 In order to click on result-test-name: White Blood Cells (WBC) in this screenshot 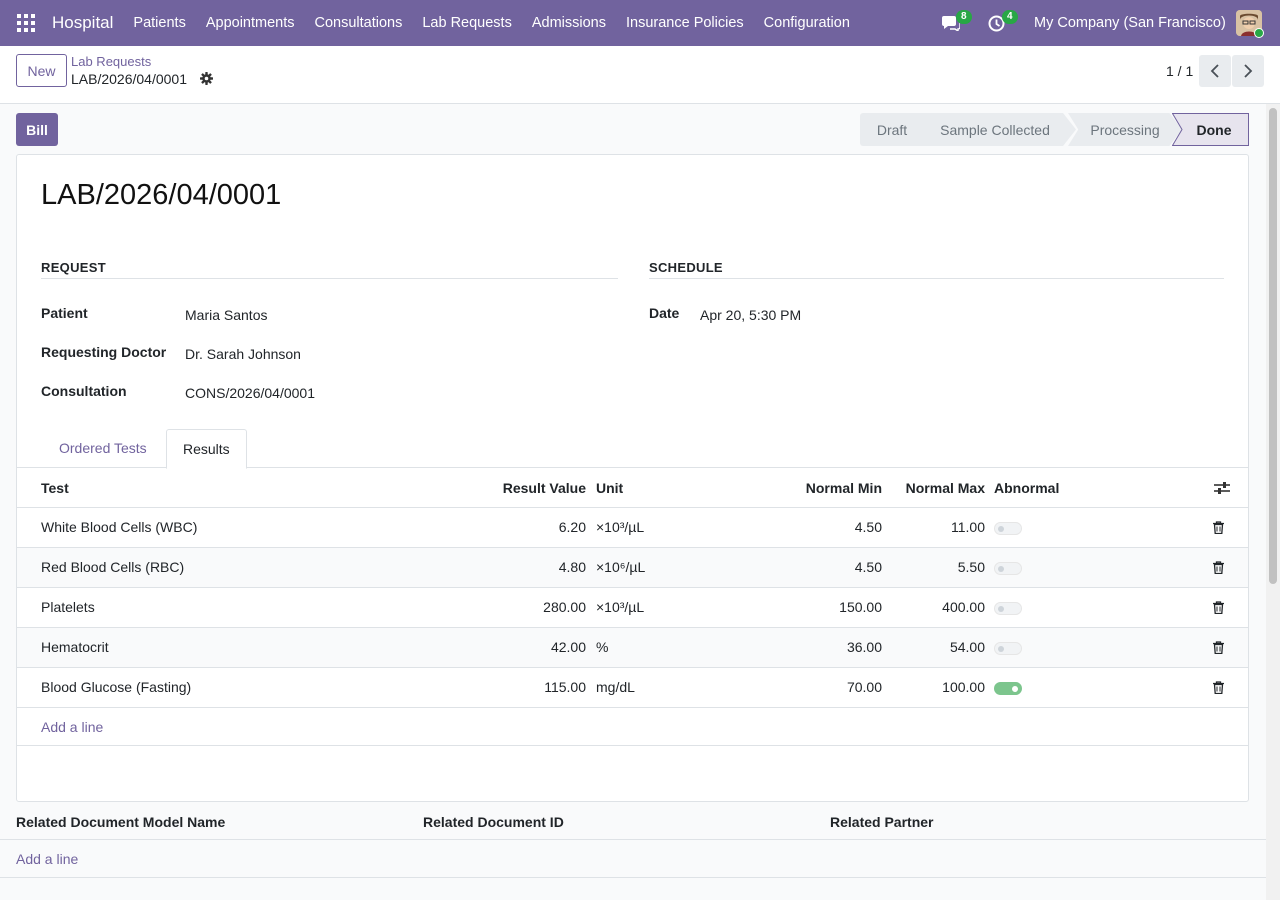, I will do `click(119, 527)`.